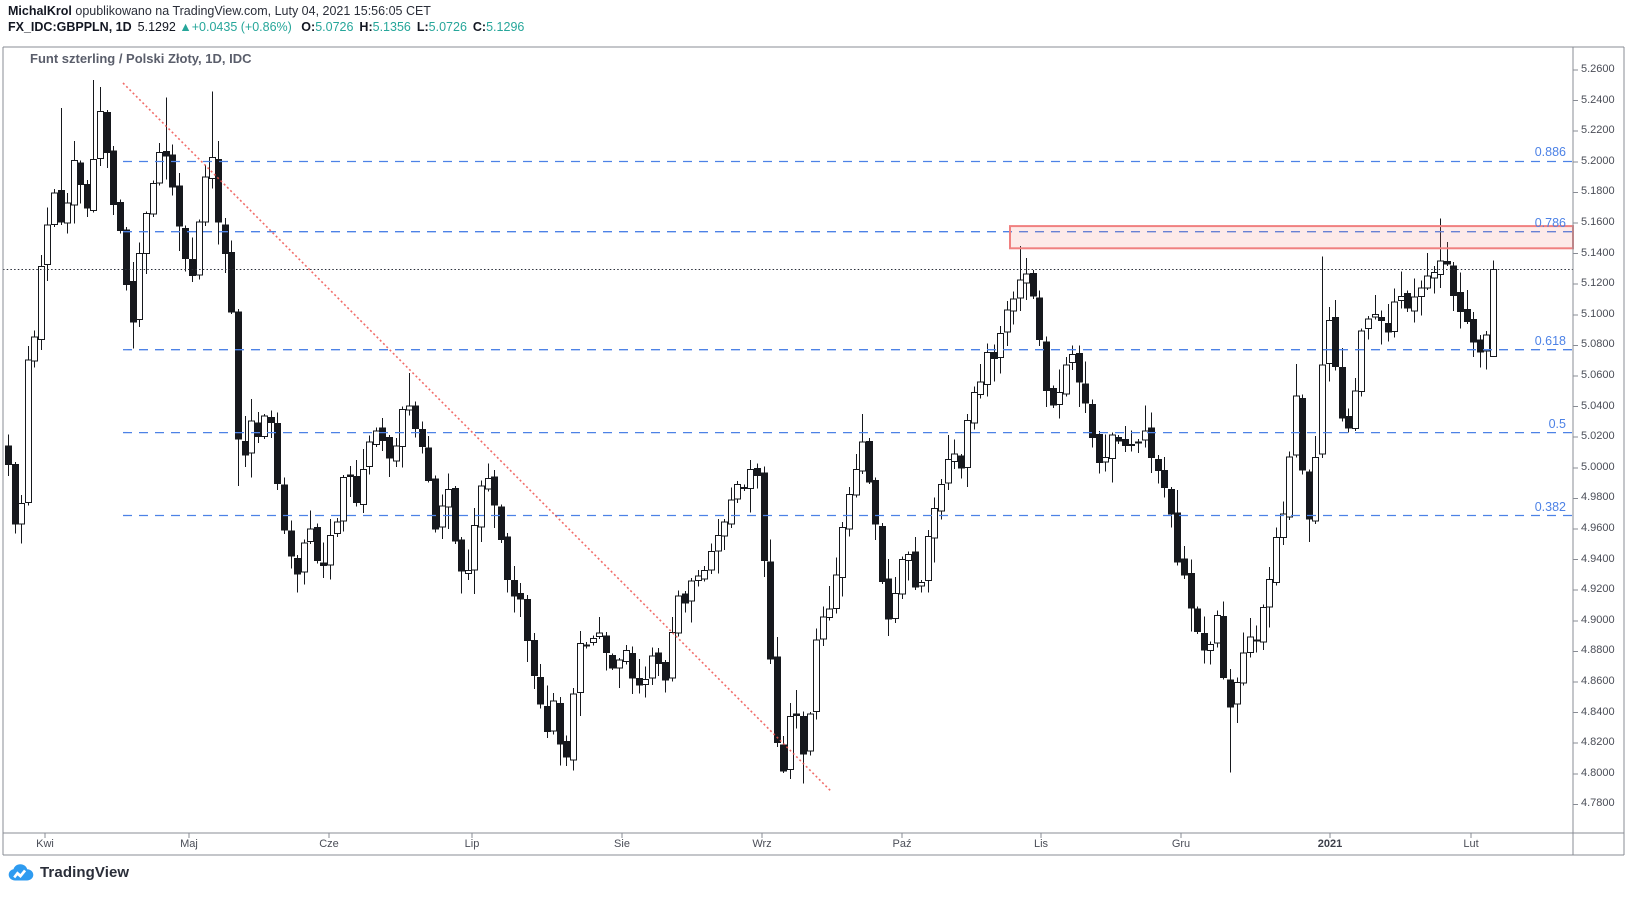 The height and width of the screenshot is (898, 1627). What do you see at coordinates (1041, 844) in the screenshot?
I see `time-tick-label: Lis` at bounding box center [1041, 844].